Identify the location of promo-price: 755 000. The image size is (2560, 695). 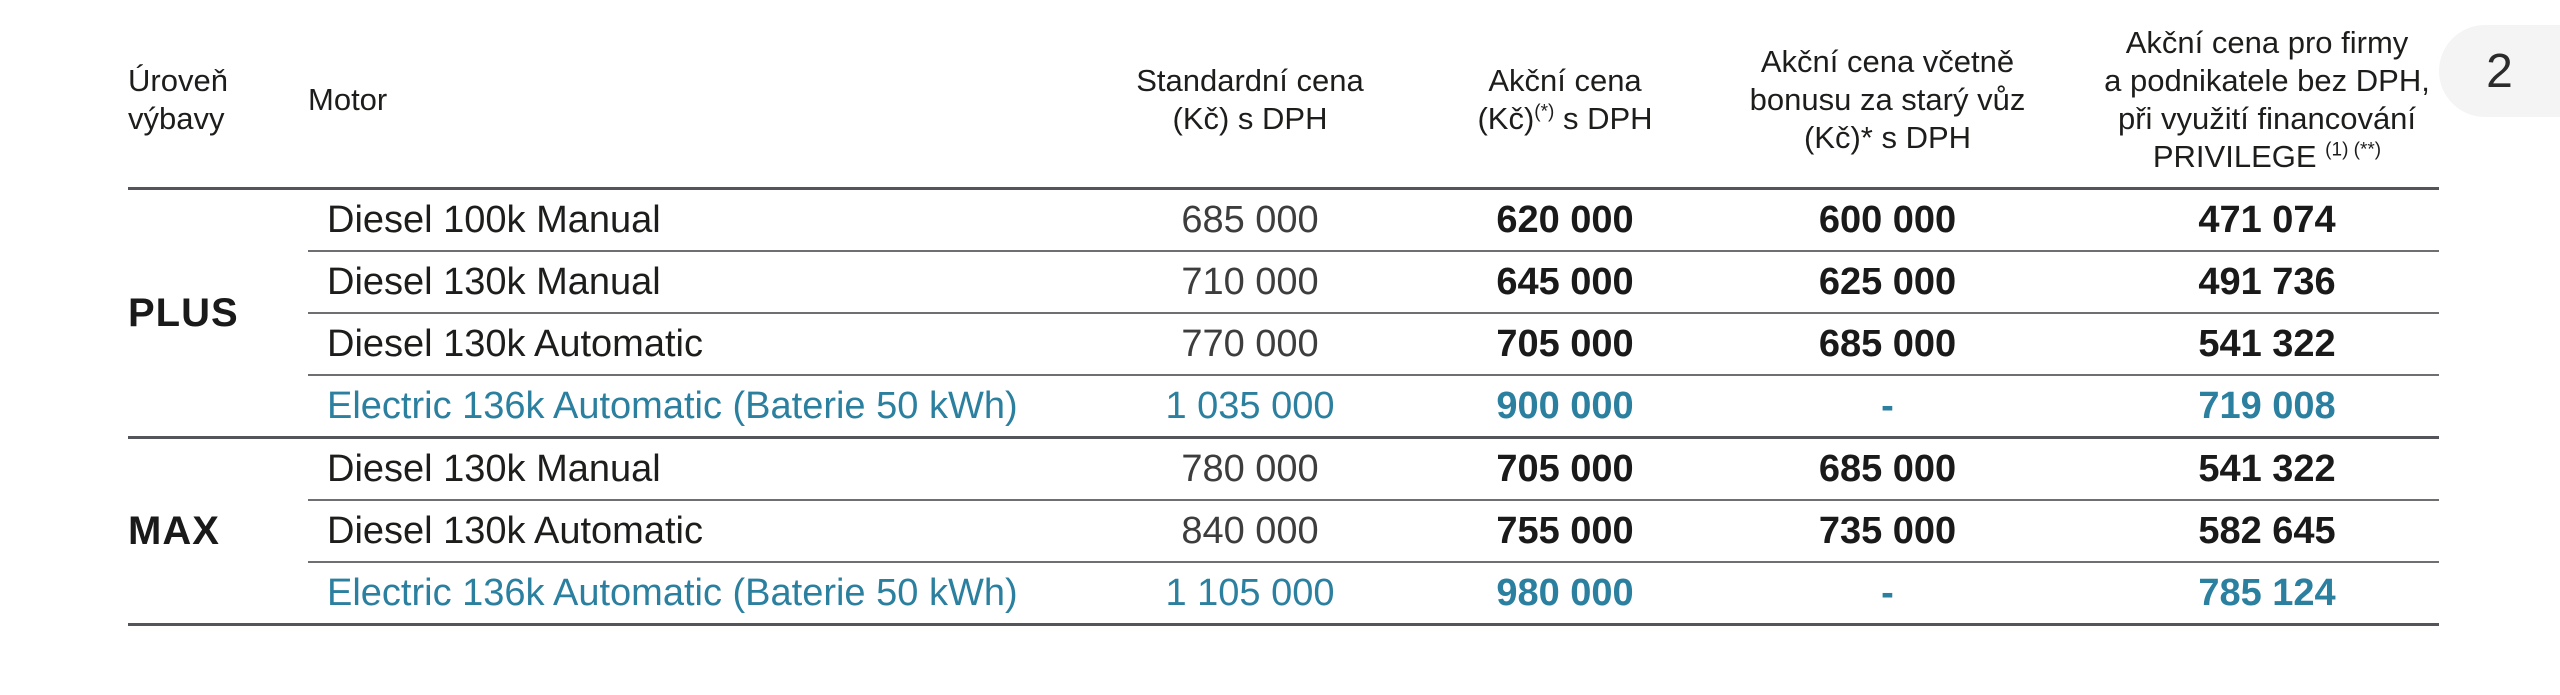
(1565, 530).